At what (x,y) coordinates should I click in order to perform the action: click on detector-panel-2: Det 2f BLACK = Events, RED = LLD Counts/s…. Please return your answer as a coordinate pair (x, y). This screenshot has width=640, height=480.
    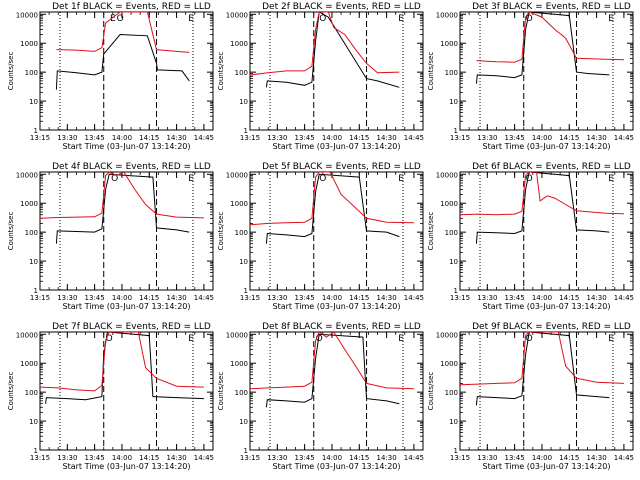
    Looking at the image, I should click on (320, 76).